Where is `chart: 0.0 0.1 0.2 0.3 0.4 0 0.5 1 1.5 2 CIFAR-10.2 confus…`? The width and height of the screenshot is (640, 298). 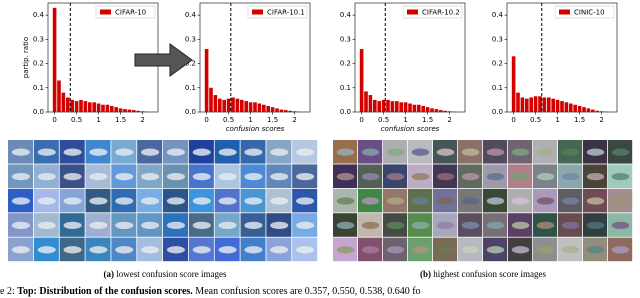
chart: 0.0 0.1 0.2 0.3 0.4 0 0.5 1 1.5 2 CIFAR-10.2 confus… is located at coordinates (403, 67).